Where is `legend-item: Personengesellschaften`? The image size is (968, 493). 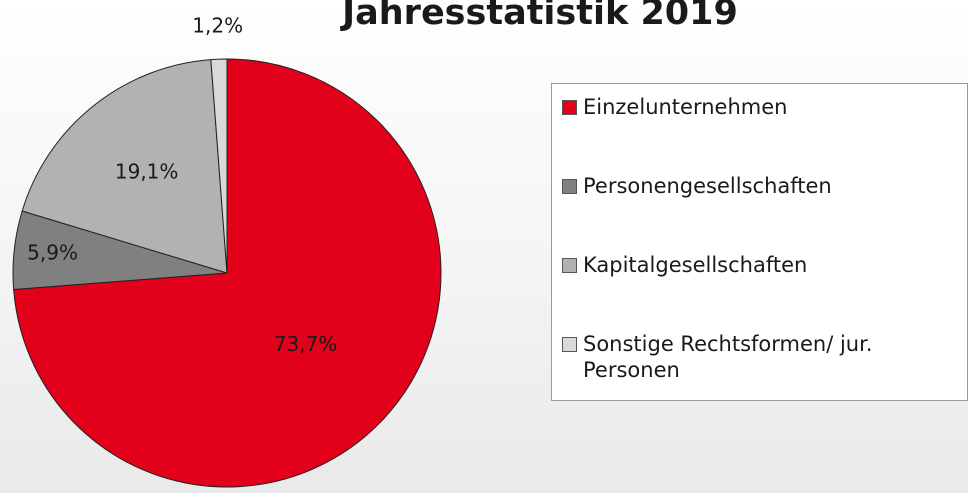 legend-item: Personengesellschaften is located at coordinates (759, 212).